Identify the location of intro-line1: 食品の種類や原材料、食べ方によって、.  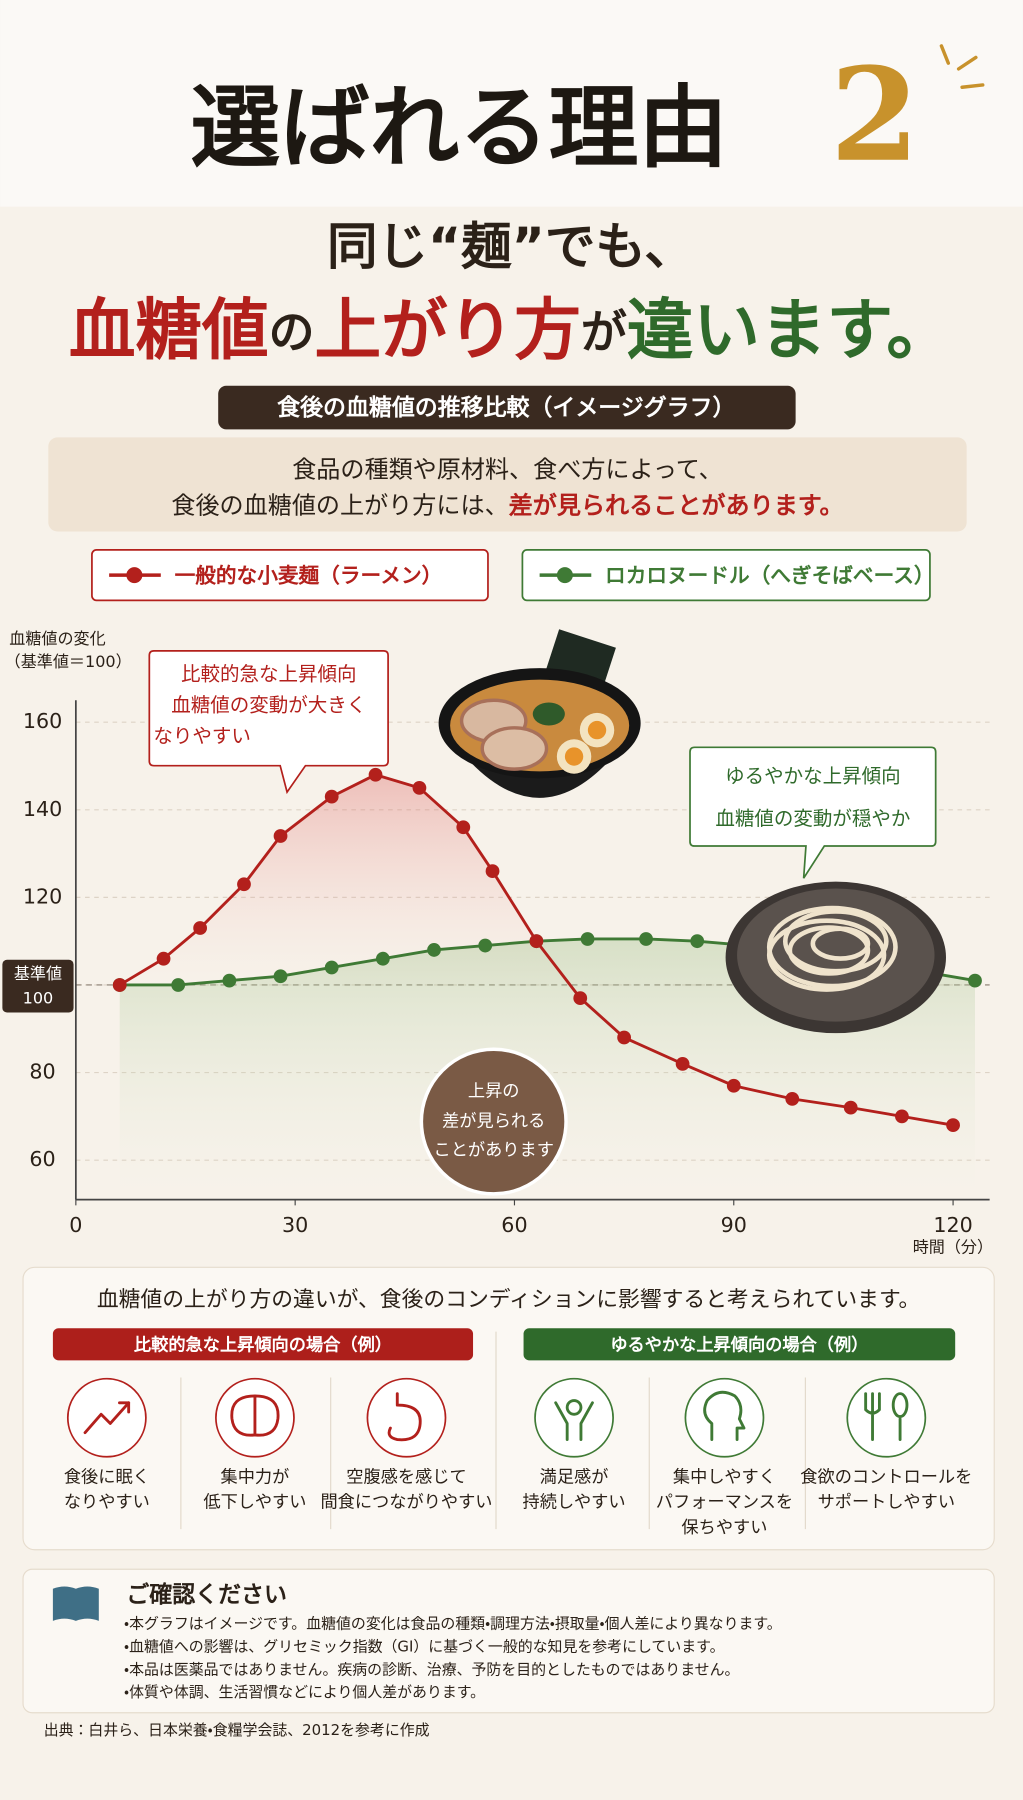
(507, 470).